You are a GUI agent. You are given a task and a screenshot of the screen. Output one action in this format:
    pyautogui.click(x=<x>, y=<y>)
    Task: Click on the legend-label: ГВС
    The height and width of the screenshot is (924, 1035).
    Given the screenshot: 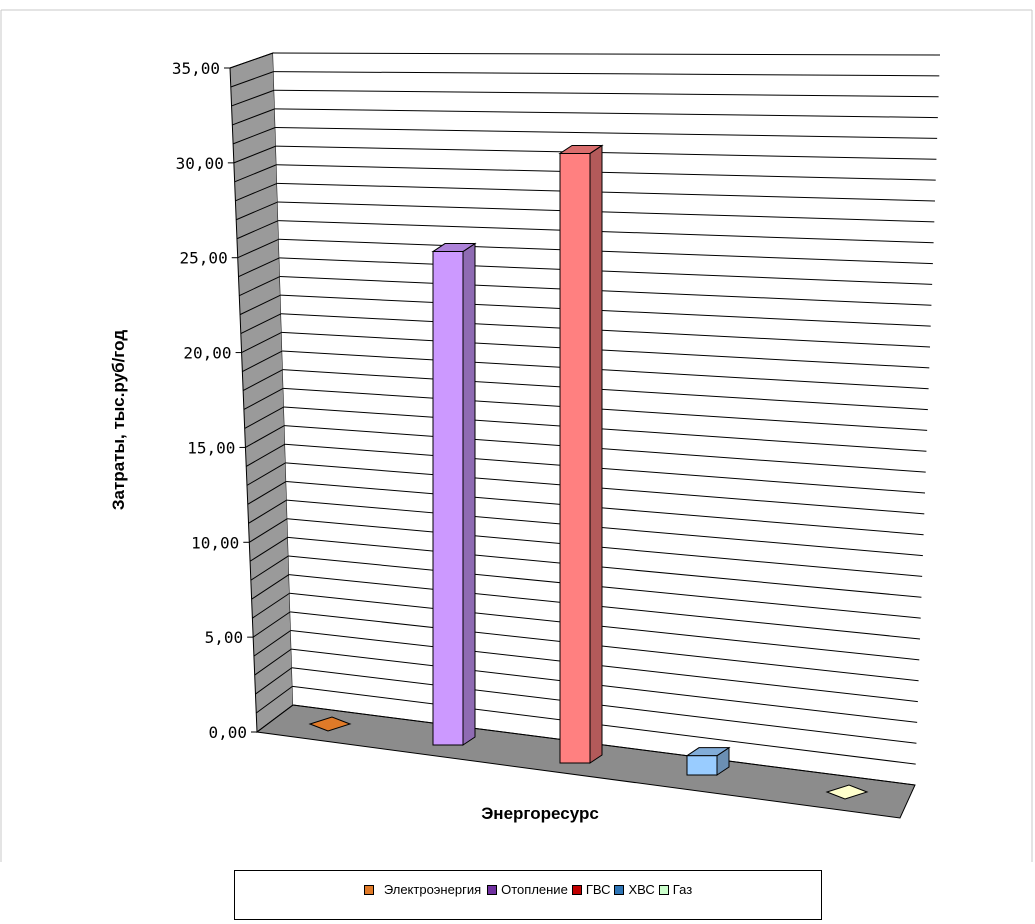 What is the action you would take?
    pyautogui.click(x=598, y=889)
    